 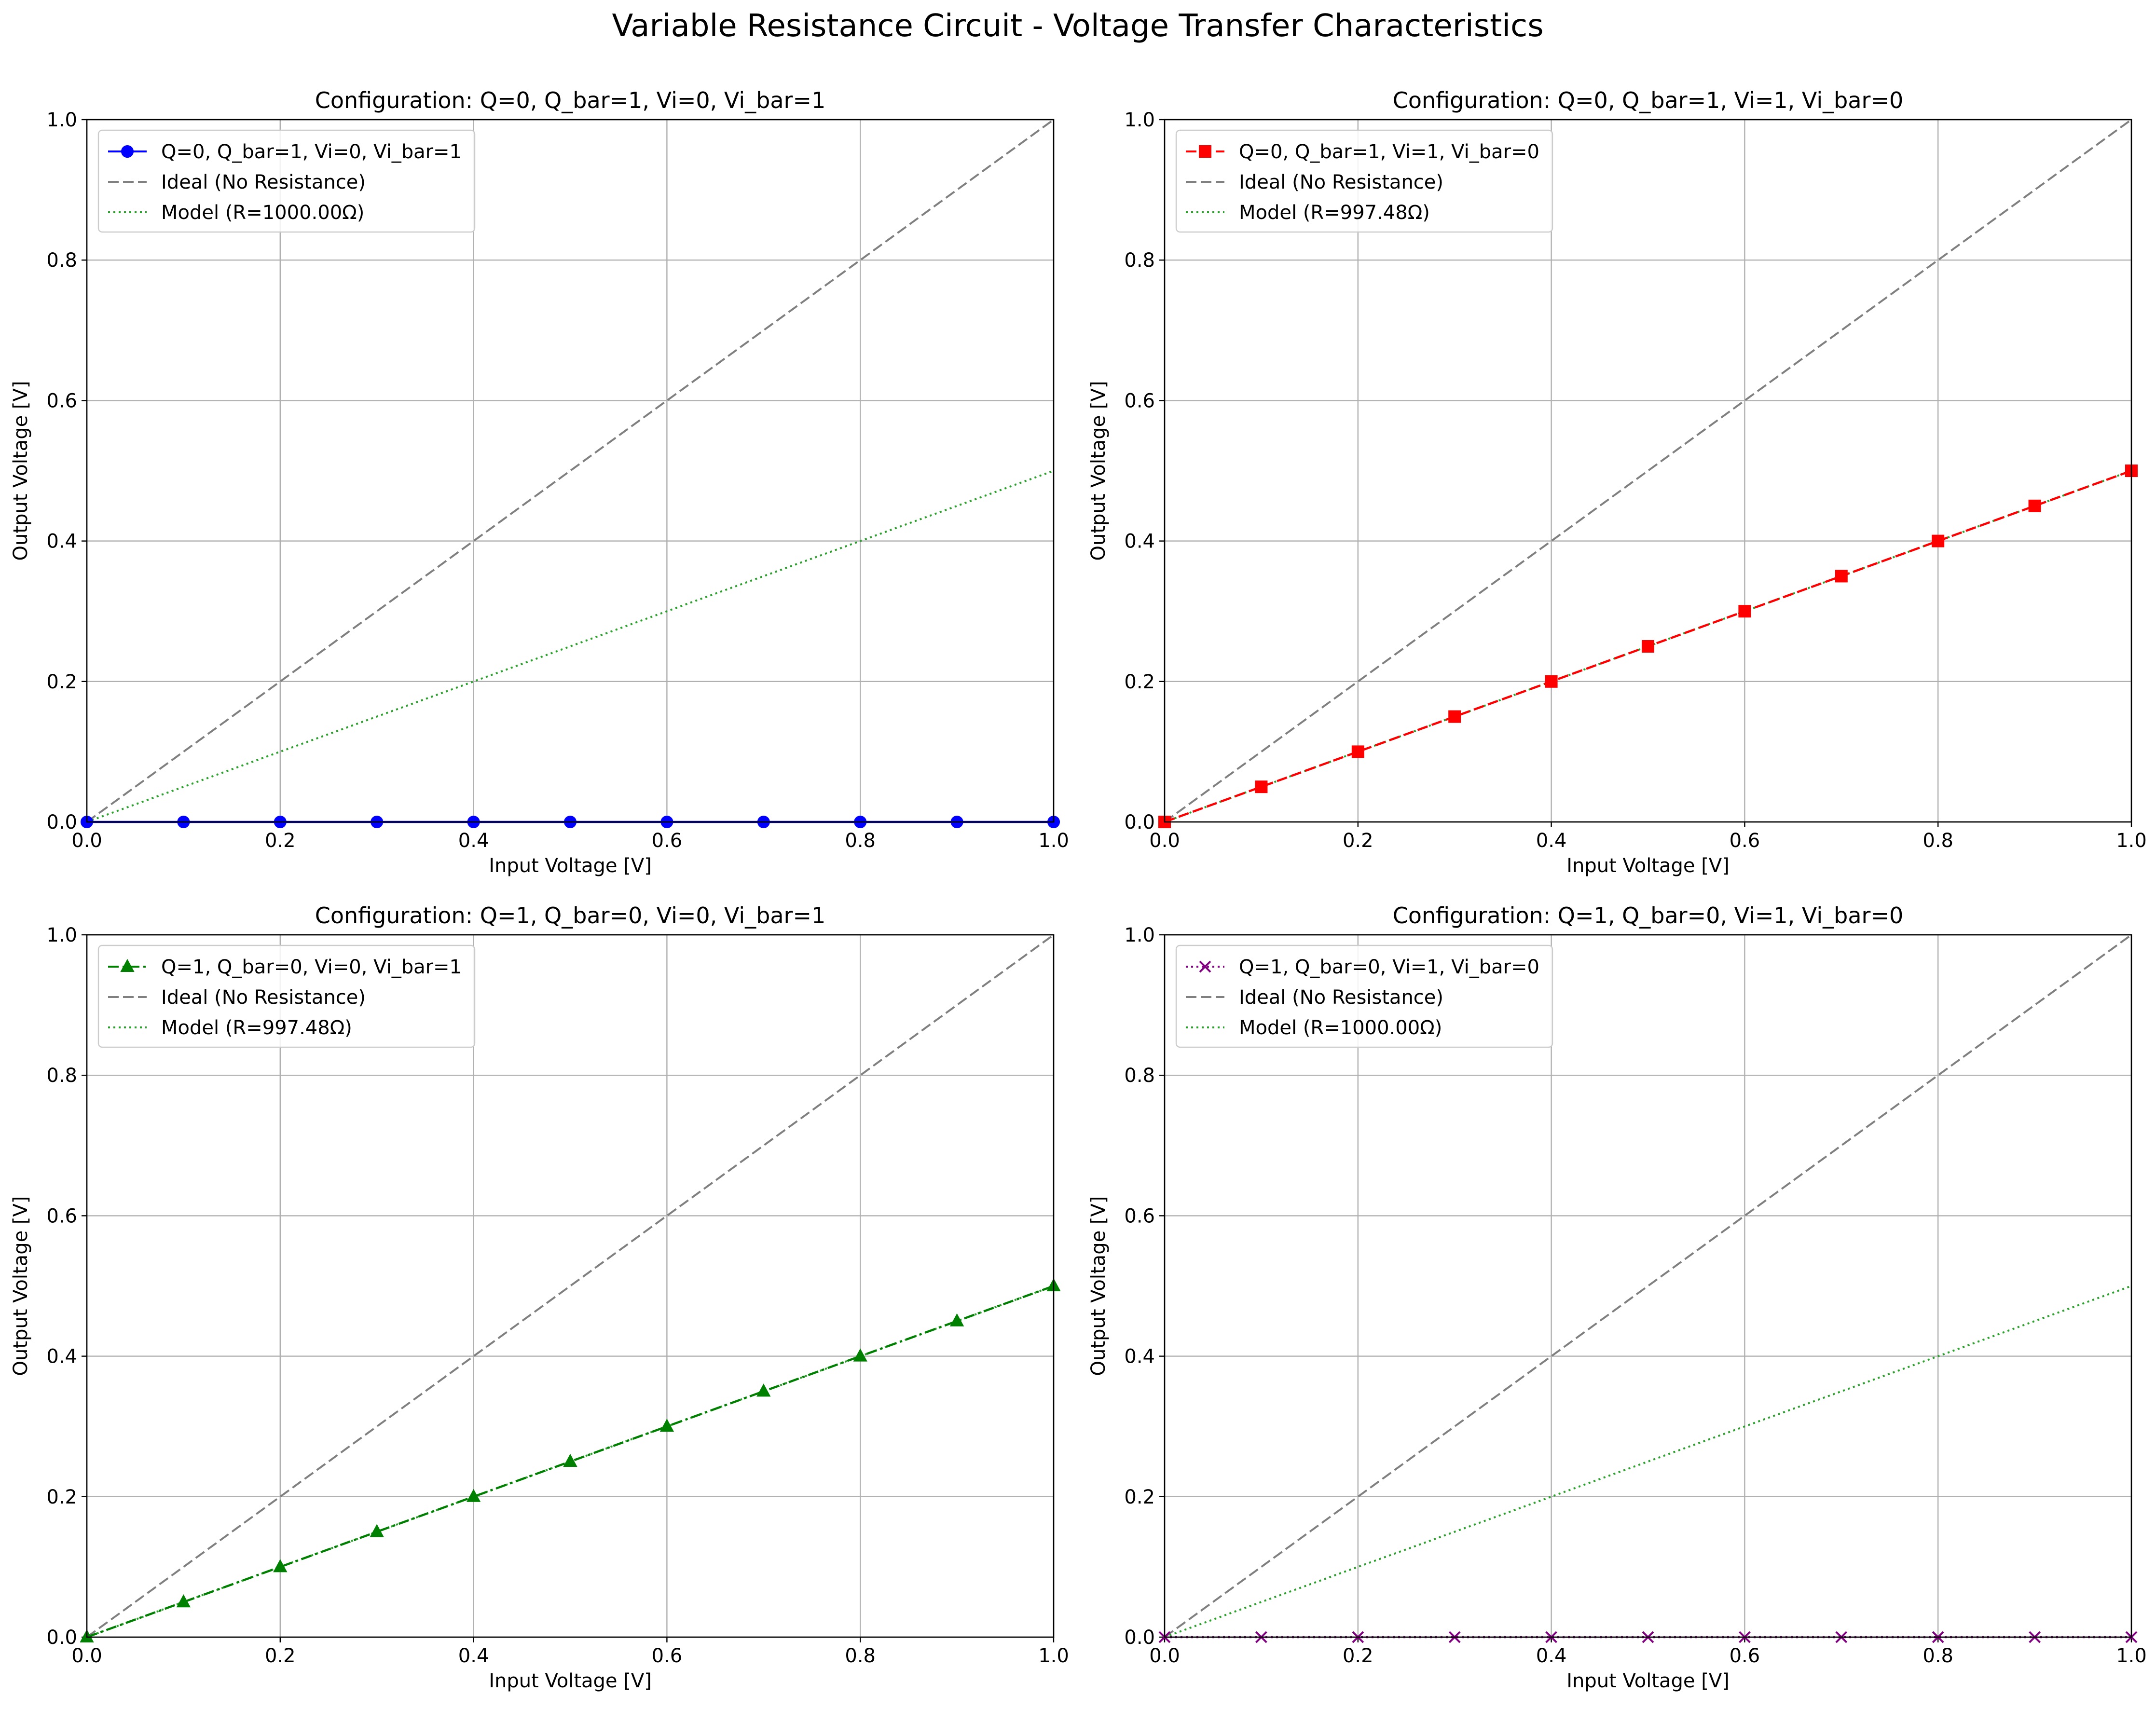 I want to click on legend-entry-label: Q=0, Q_bar=1, Vi=0, Vi_bar=1, so click(x=311, y=152).